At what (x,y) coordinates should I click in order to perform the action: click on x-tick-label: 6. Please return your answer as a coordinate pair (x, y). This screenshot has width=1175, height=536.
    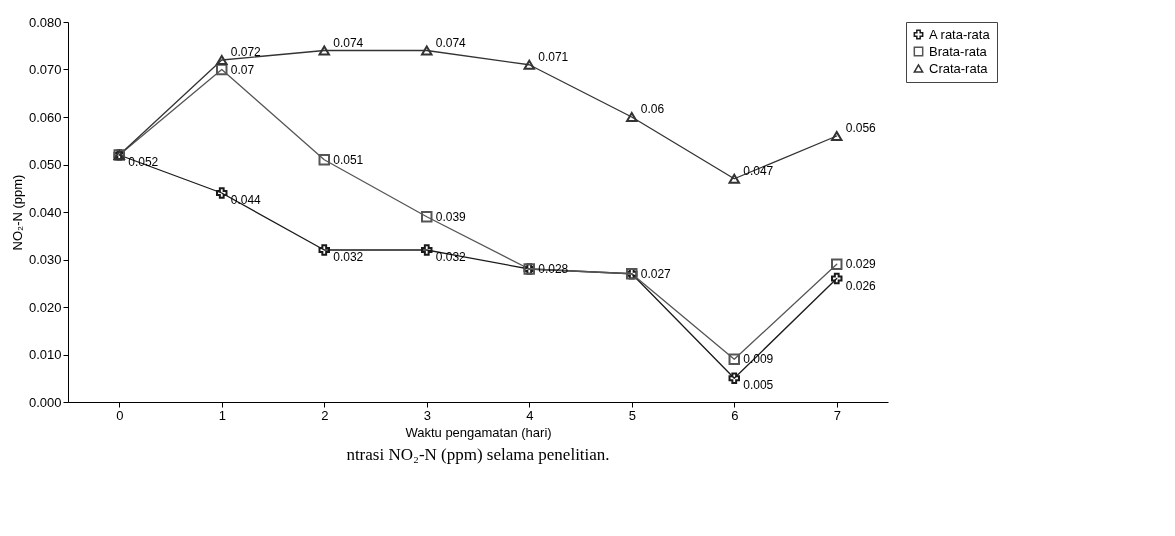
    Looking at the image, I should click on (735, 415).